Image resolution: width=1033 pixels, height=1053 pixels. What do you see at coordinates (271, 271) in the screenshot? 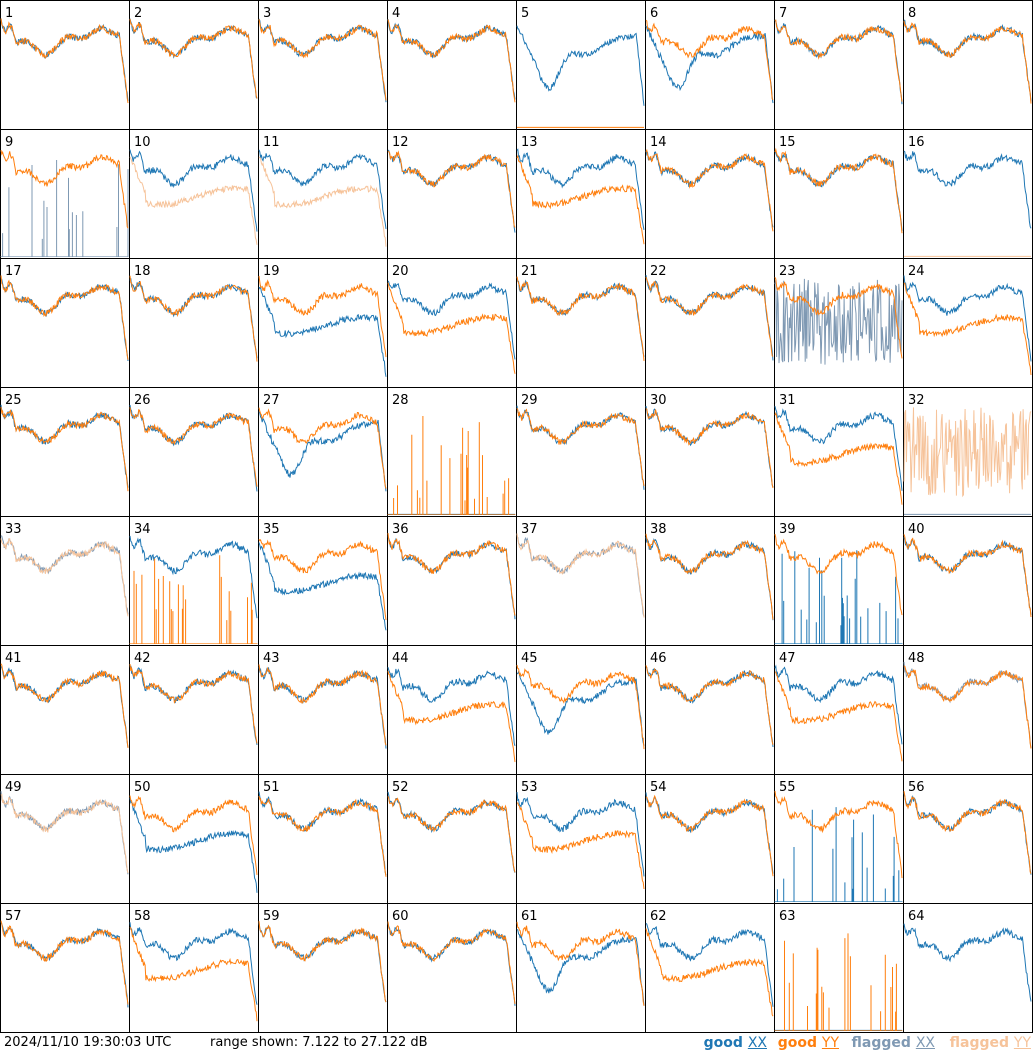
I see `panel-label: 19` at bounding box center [271, 271].